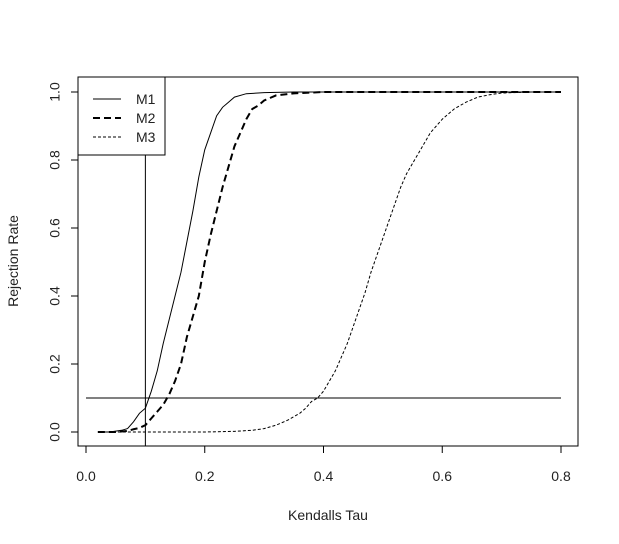 Image resolution: width=619 pixels, height=544 pixels. I want to click on y-tick-label: 0.6, so click(55, 228).